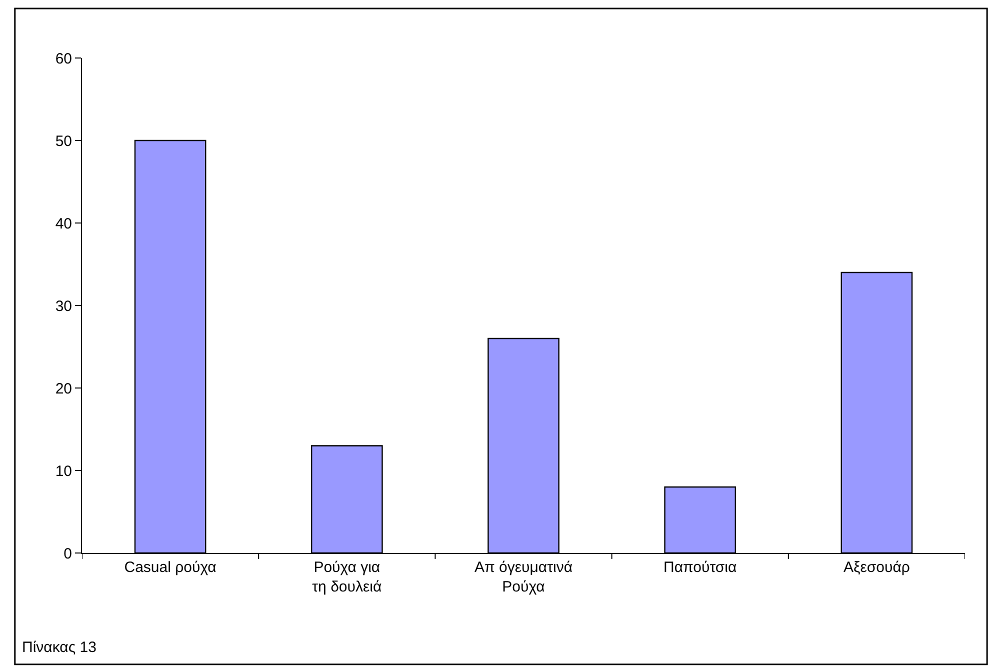 The width and height of the screenshot is (991, 668). Describe the element at coordinates (347, 577) in the screenshot. I see `x-tick-label: Ρούχα για τη δουλειά` at that location.